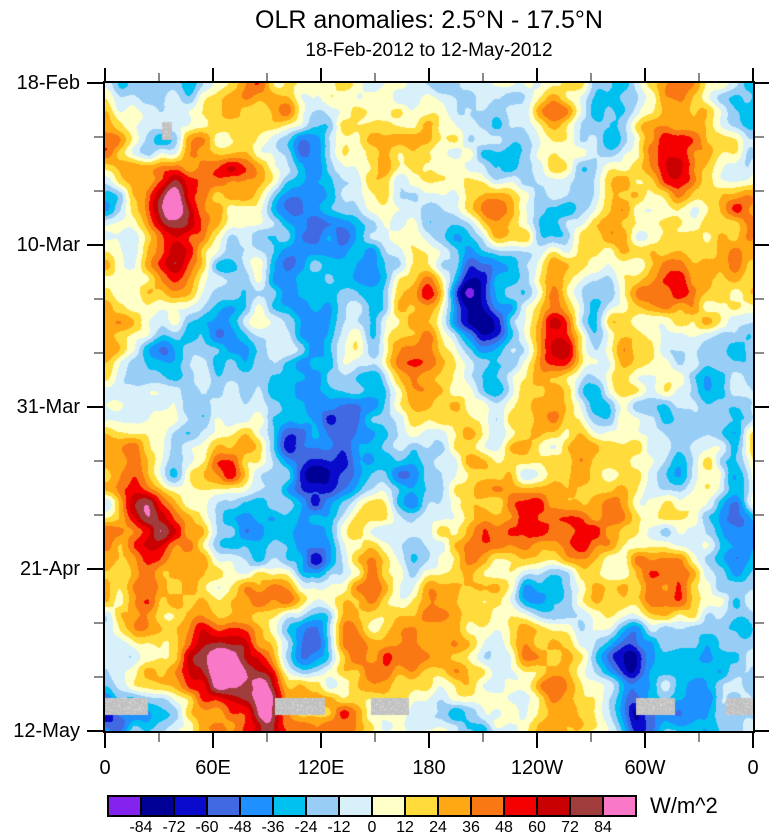 The image size is (772, 834). What do you see at coordinates (273, 826) in the screenshot?
I see `colorbar-tick-label: -36` at bounding box center [273, 826].